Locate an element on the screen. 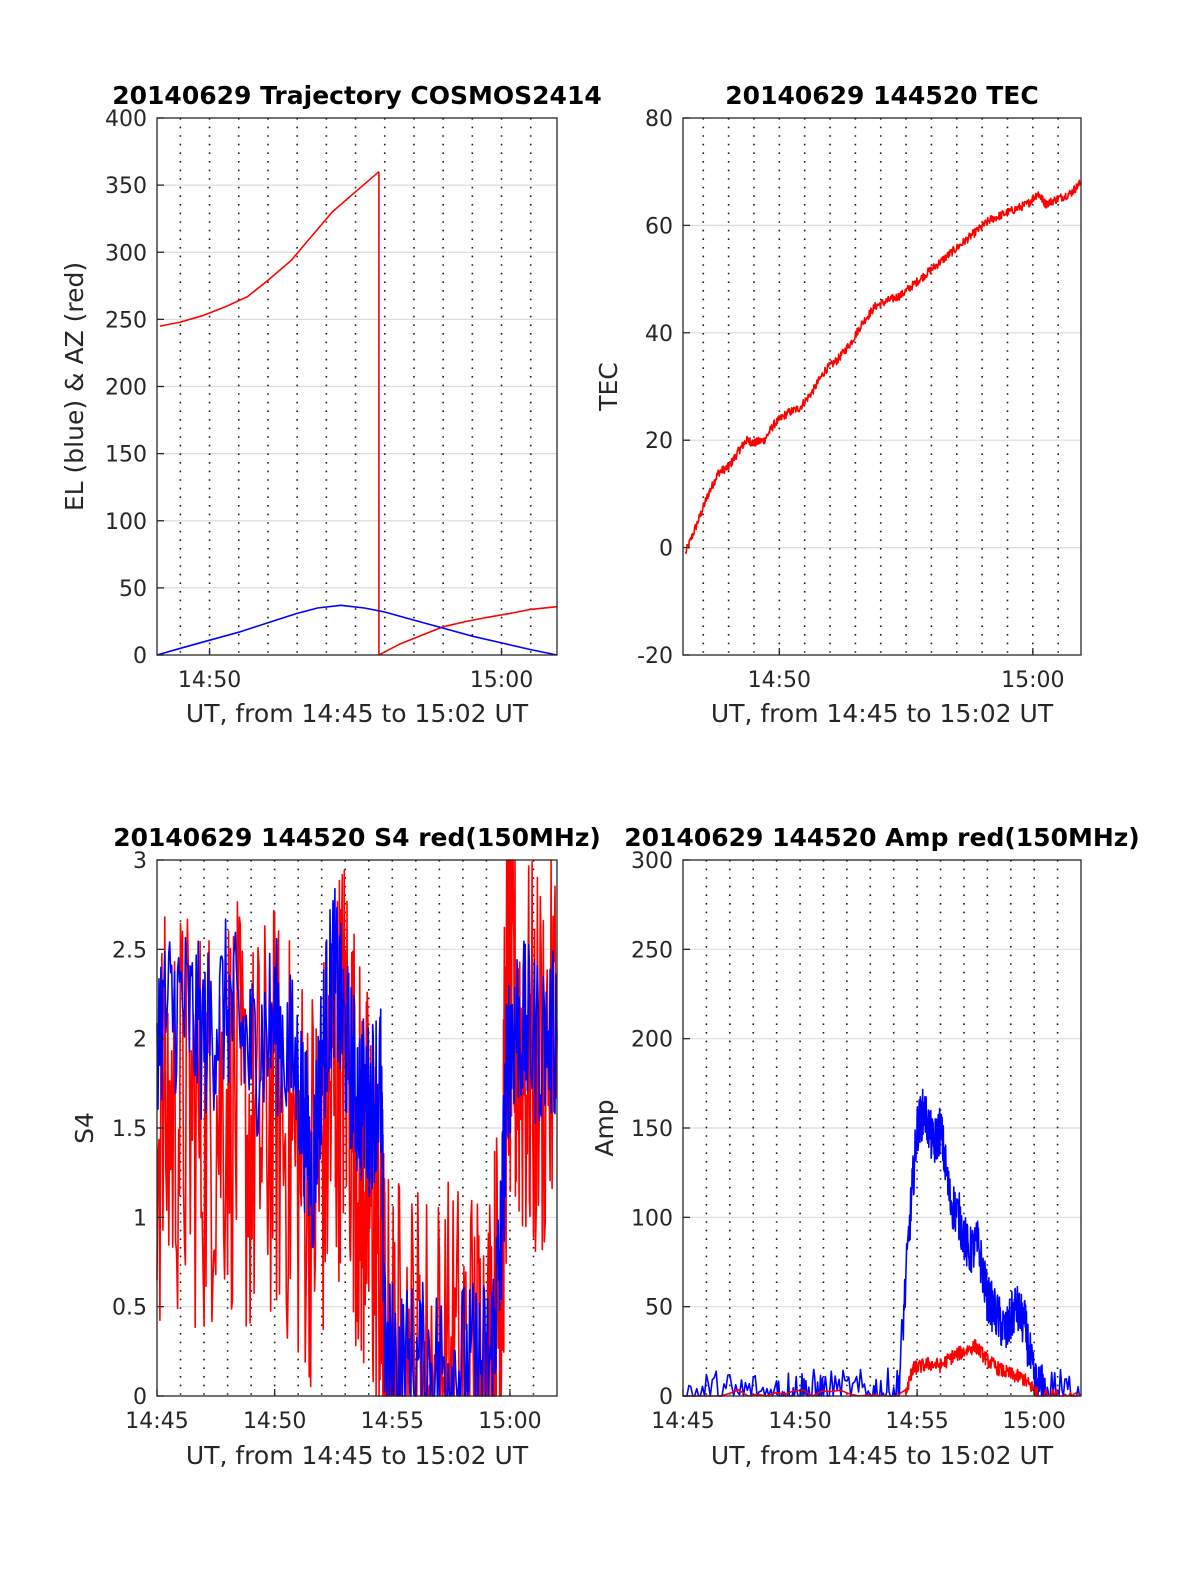 This screenshot has height=1575, width=1200. y-tick-label: -20 is located at coordinates (655, 656).